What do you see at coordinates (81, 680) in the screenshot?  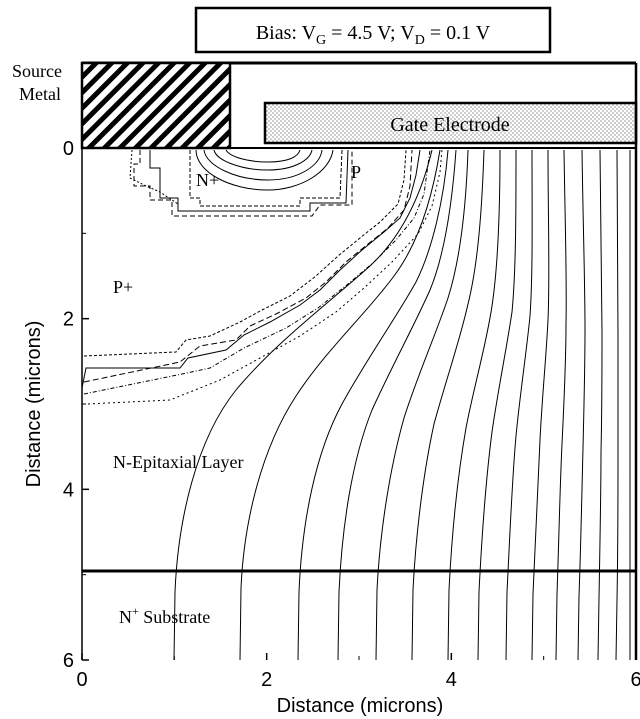 I see `x-tick-label: 0` at bounding box center [81, 680].